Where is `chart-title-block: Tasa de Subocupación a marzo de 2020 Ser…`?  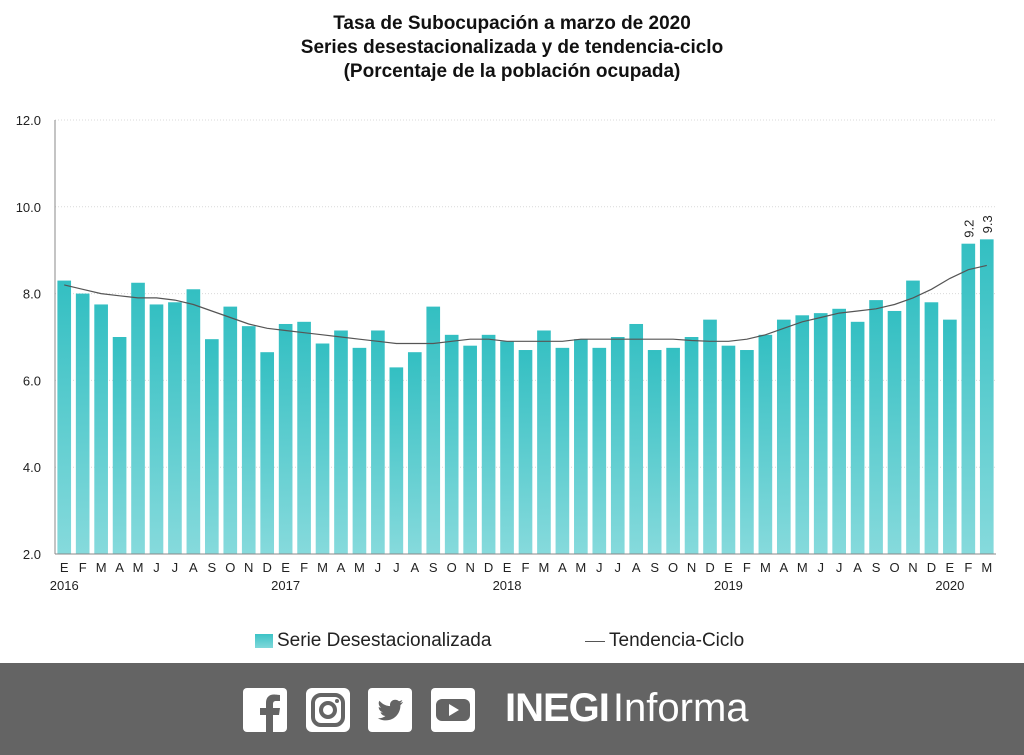
chart-title-block: Tasa de Subocupación a marzo de 2020 Ser… is located at coordinates (512, 48).